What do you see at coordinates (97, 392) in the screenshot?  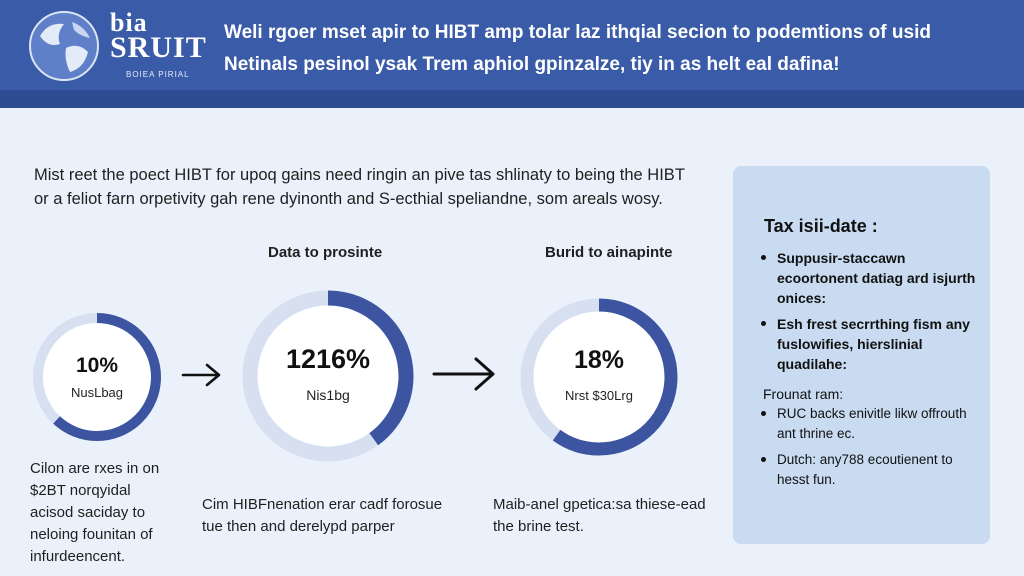 I see `ring-1-label: NusLbag` at bounding box center [97, 392].